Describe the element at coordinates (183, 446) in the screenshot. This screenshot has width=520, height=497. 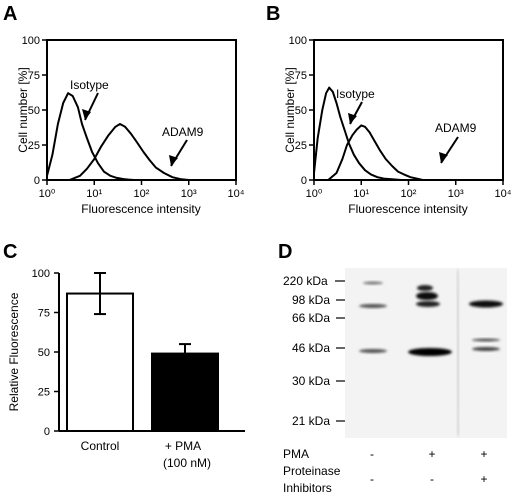
I see `category-label-pma: + PMA` at that location.